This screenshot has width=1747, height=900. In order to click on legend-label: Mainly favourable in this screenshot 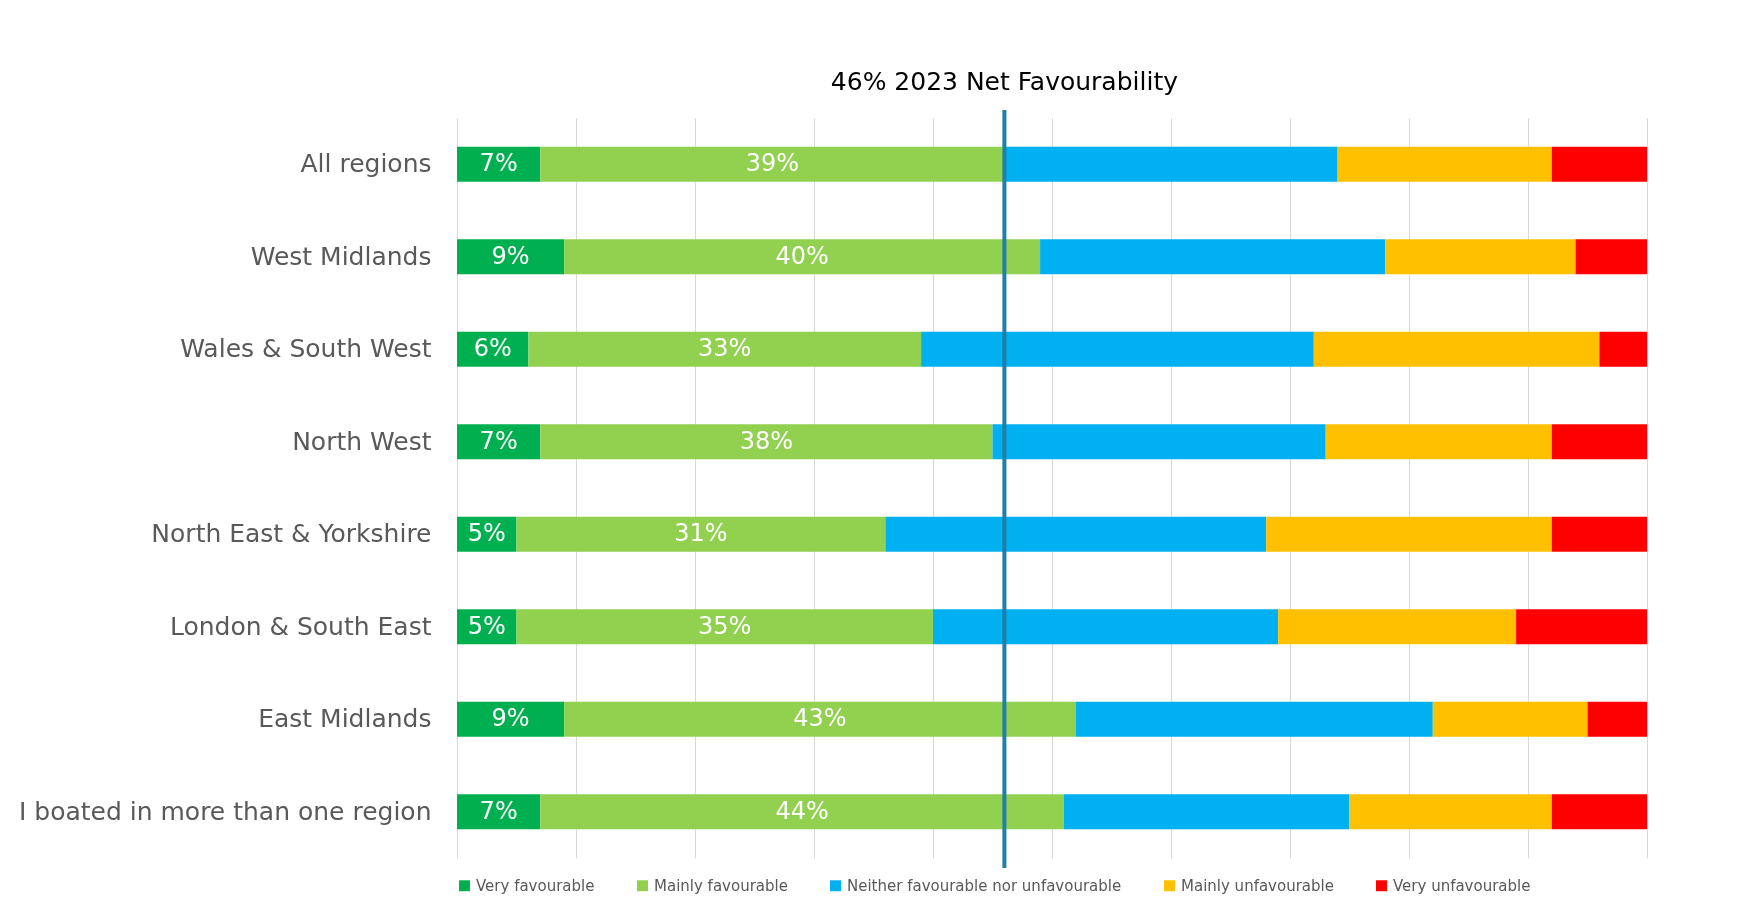, I will do `click(721, 885)`.